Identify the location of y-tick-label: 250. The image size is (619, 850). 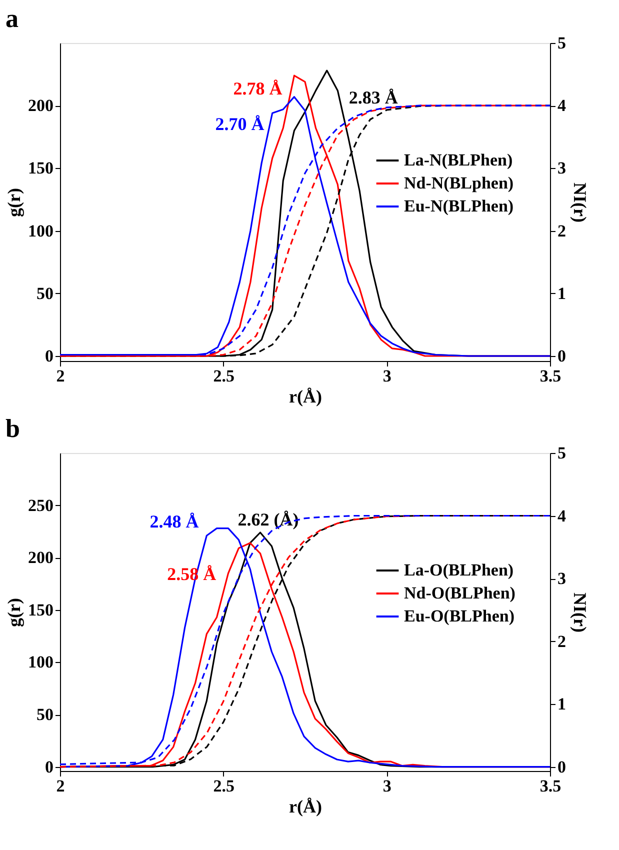
(41, 505).